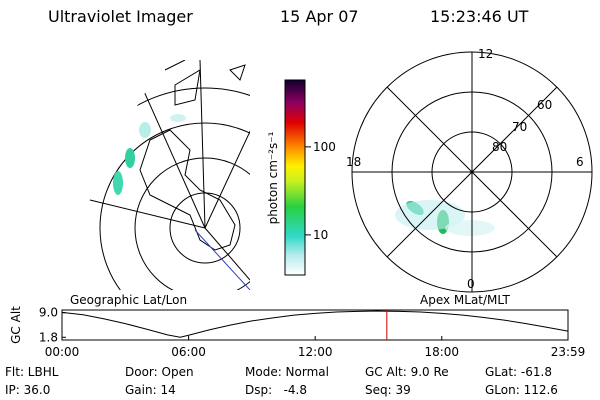 This screenshot has height=400, width=600. What do you see at coordinates (295, 177) in the screenshot?
I see `colorbar` at bounding box center [295, 177].